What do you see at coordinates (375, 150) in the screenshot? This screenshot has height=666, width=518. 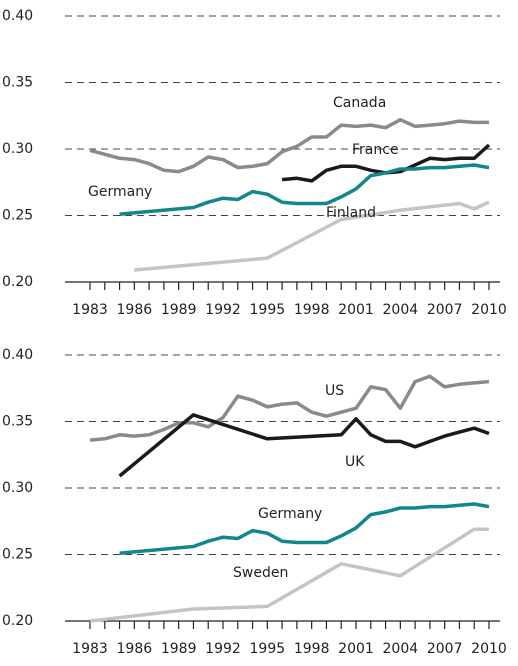 I see `series-label: France` at bounding box center [375, 150].